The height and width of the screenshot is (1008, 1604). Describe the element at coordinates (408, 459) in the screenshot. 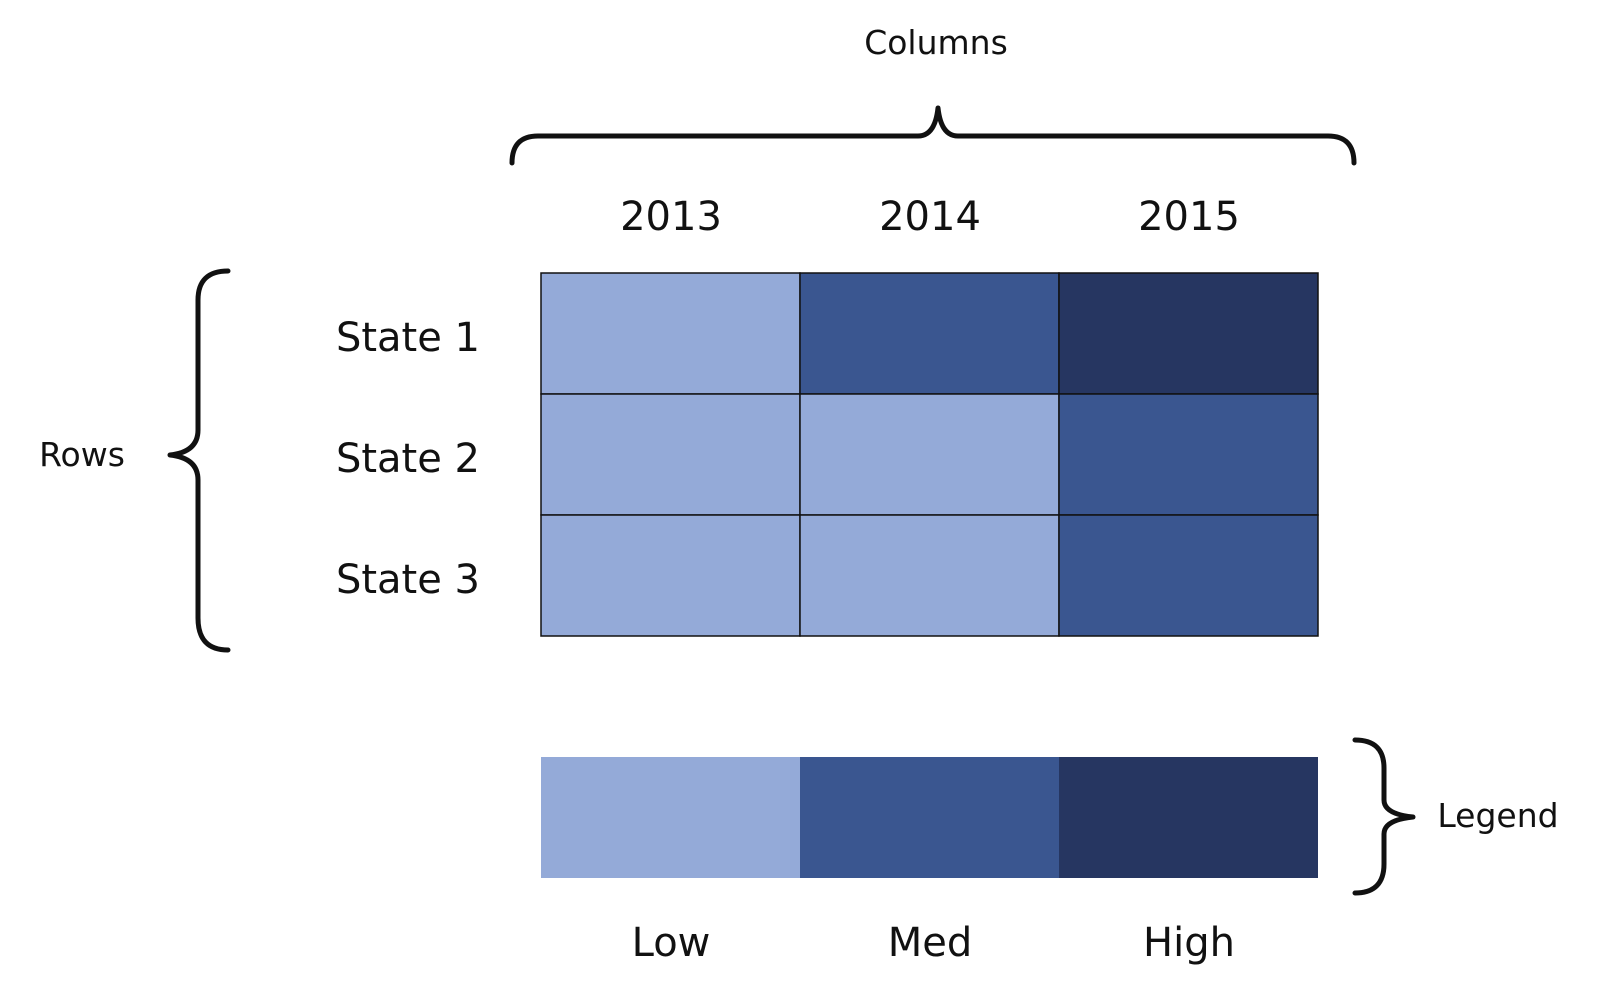

I see `row-header-state-2: State 2` at that location.